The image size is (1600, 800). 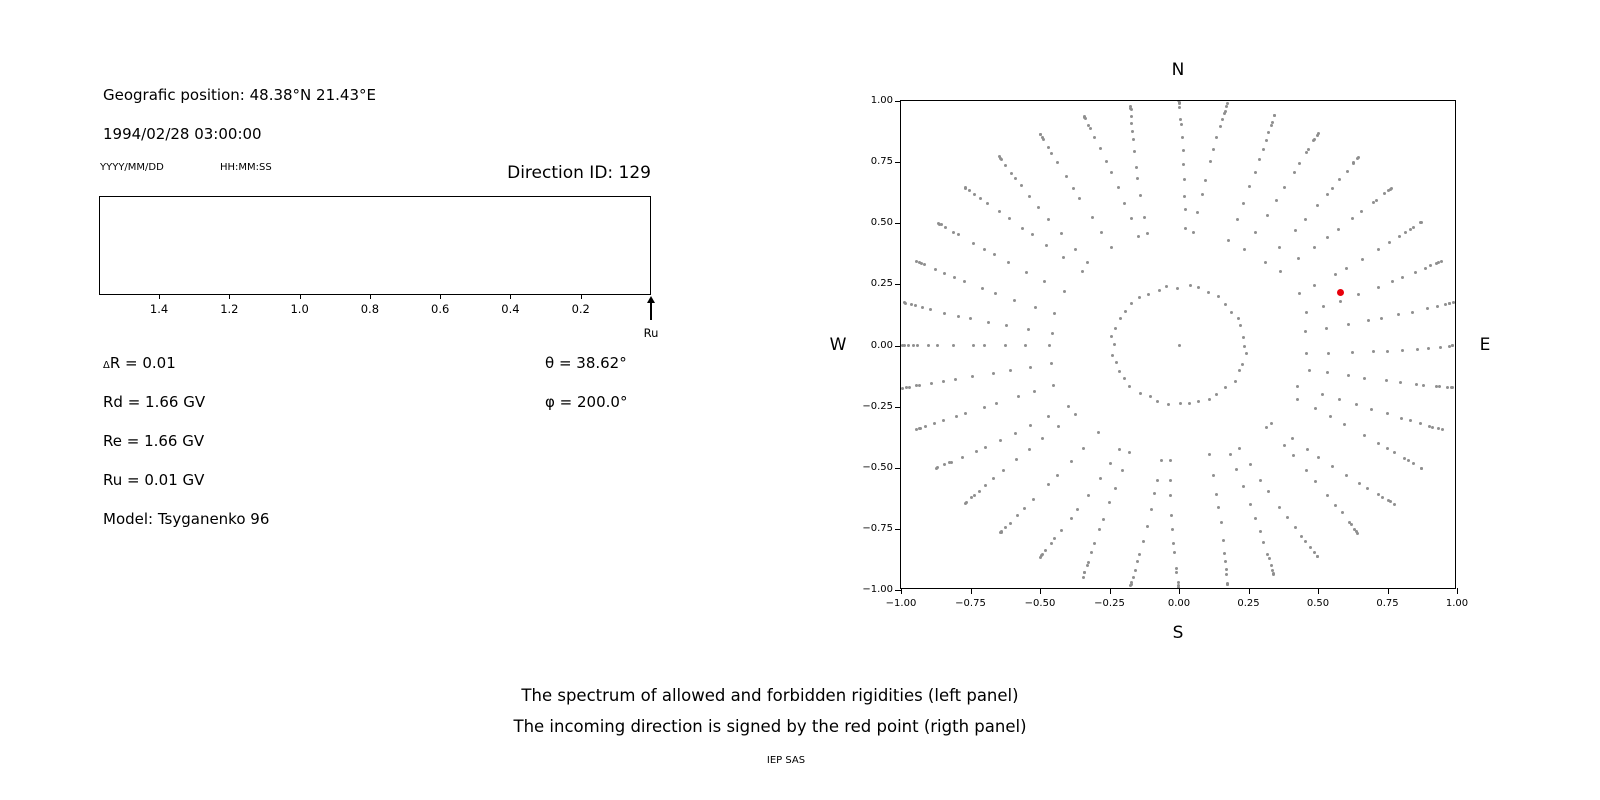 I want to click on delta-r-text: R = 0.01, so click(x=142, y=363).